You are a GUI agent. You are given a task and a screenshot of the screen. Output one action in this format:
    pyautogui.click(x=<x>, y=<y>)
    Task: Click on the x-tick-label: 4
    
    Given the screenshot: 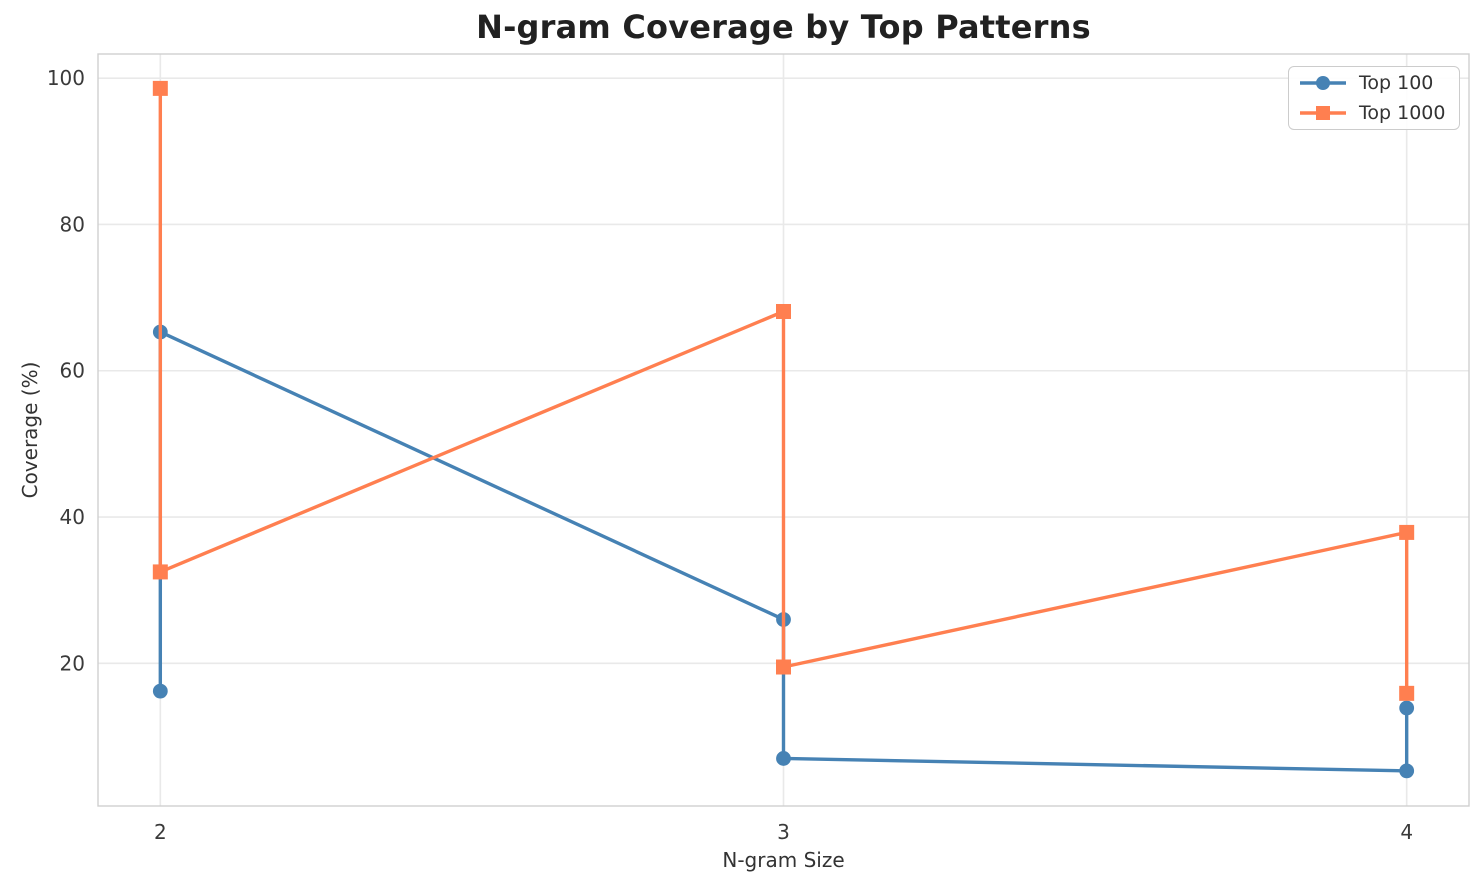 What is the action you would take?
    pyautogui.click(x=1406, y=832)
    